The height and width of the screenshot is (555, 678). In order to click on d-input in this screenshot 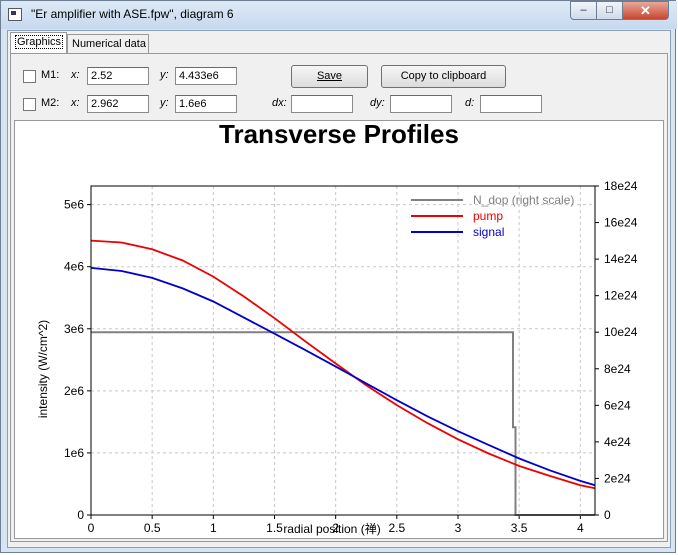, I will do `click(511, 104)`.